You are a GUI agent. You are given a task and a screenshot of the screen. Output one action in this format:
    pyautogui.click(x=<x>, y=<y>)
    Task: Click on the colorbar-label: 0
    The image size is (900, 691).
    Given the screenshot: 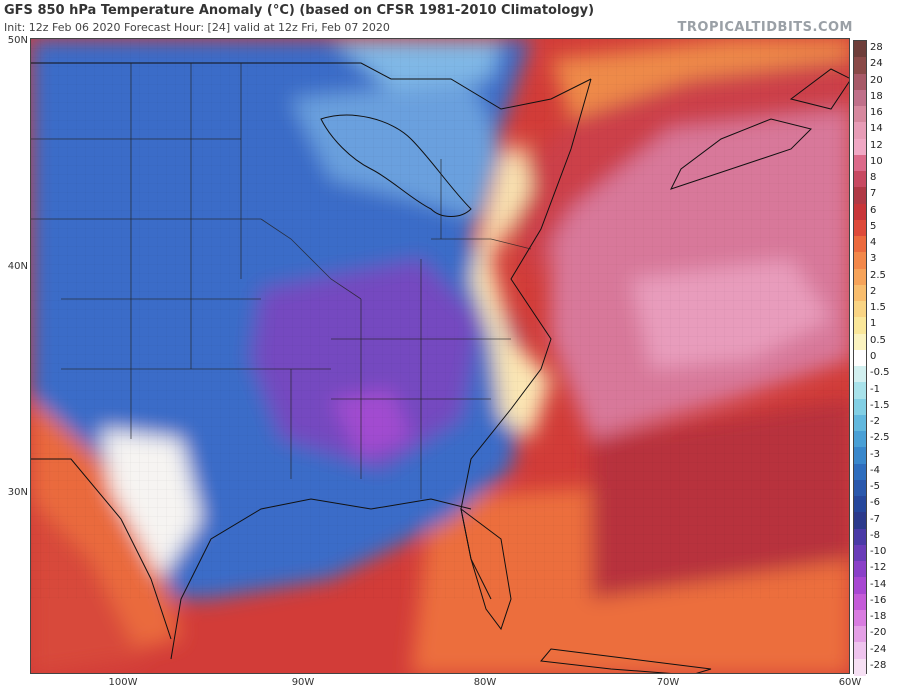 What is the action you would take?
    pyautogui.click(x=873, y=356)
    